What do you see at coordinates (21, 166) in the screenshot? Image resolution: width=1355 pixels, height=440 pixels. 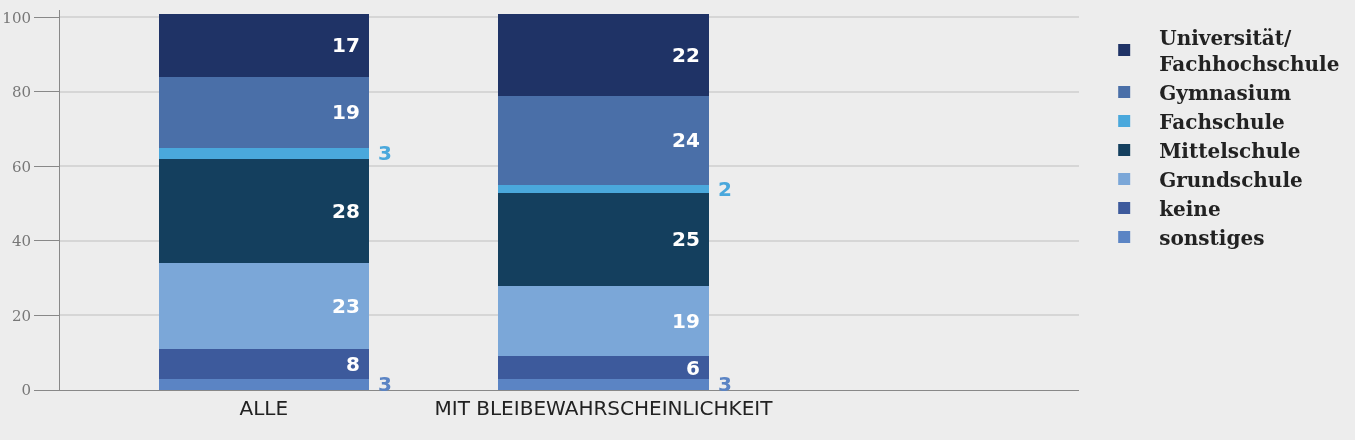 I see `y-tick-label: 60` at bounding box center [21, 166].